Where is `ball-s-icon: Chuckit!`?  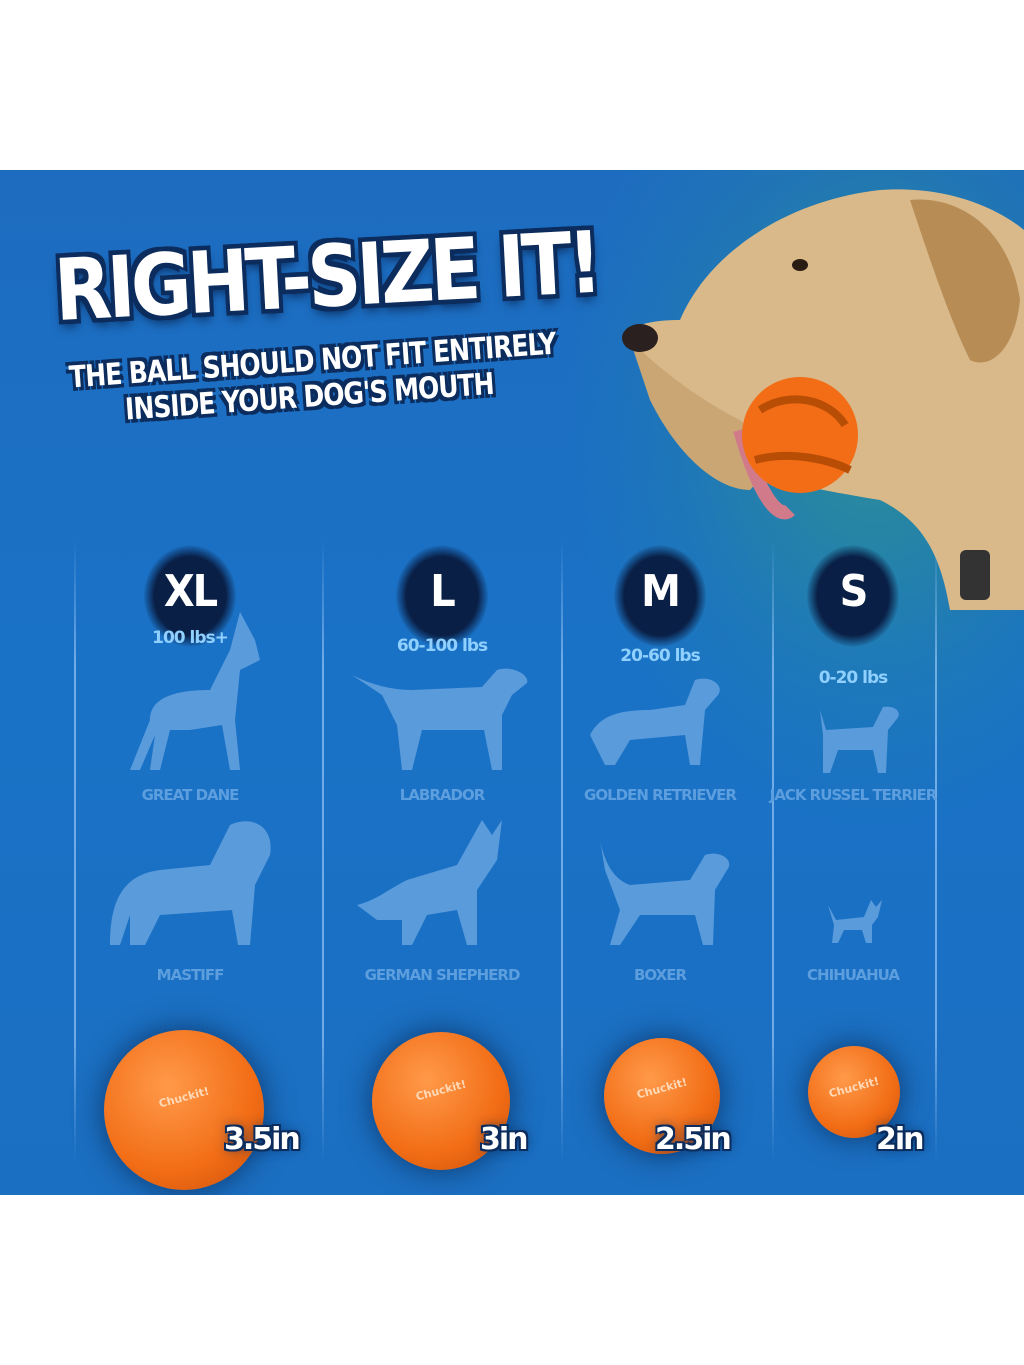 ball-s-icon: Chuckit! is located at coordinates (854, 1092).